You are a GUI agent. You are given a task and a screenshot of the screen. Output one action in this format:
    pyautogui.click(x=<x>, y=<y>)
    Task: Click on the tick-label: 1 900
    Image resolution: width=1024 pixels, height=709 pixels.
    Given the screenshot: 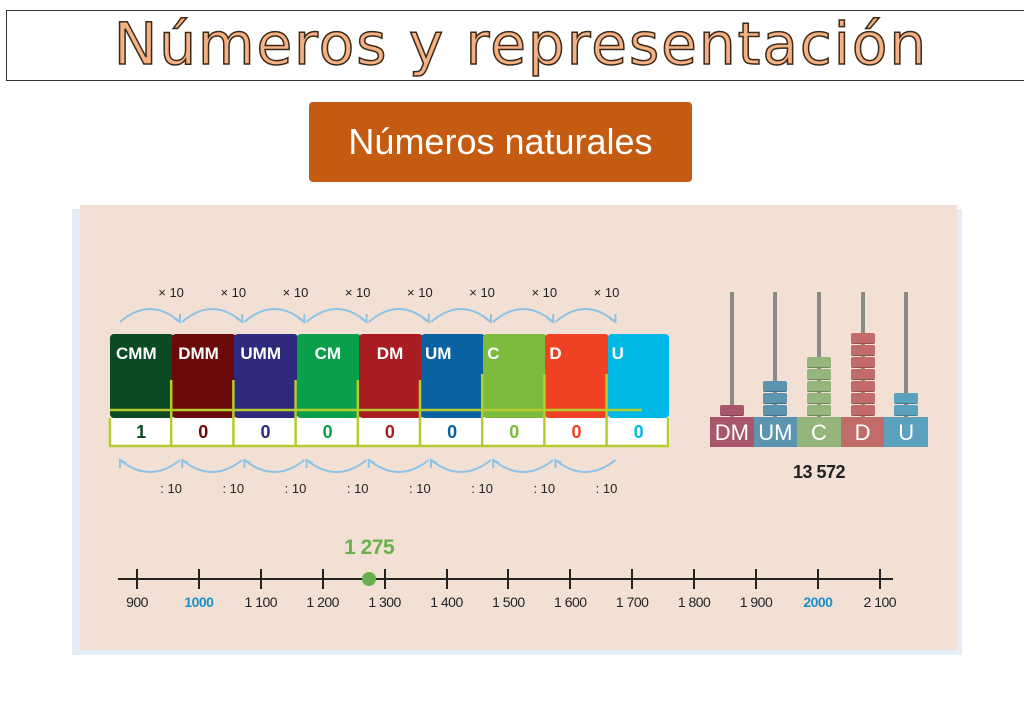 What is the action you would take?
    pyautogui.click(x=756, y=602)
    